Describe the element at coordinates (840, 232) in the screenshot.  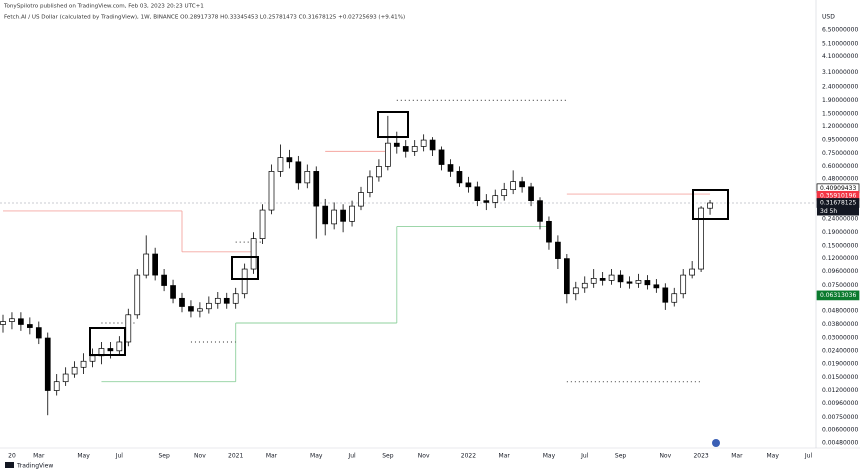
I see `y-tick-label: 0.19000000` at that location.